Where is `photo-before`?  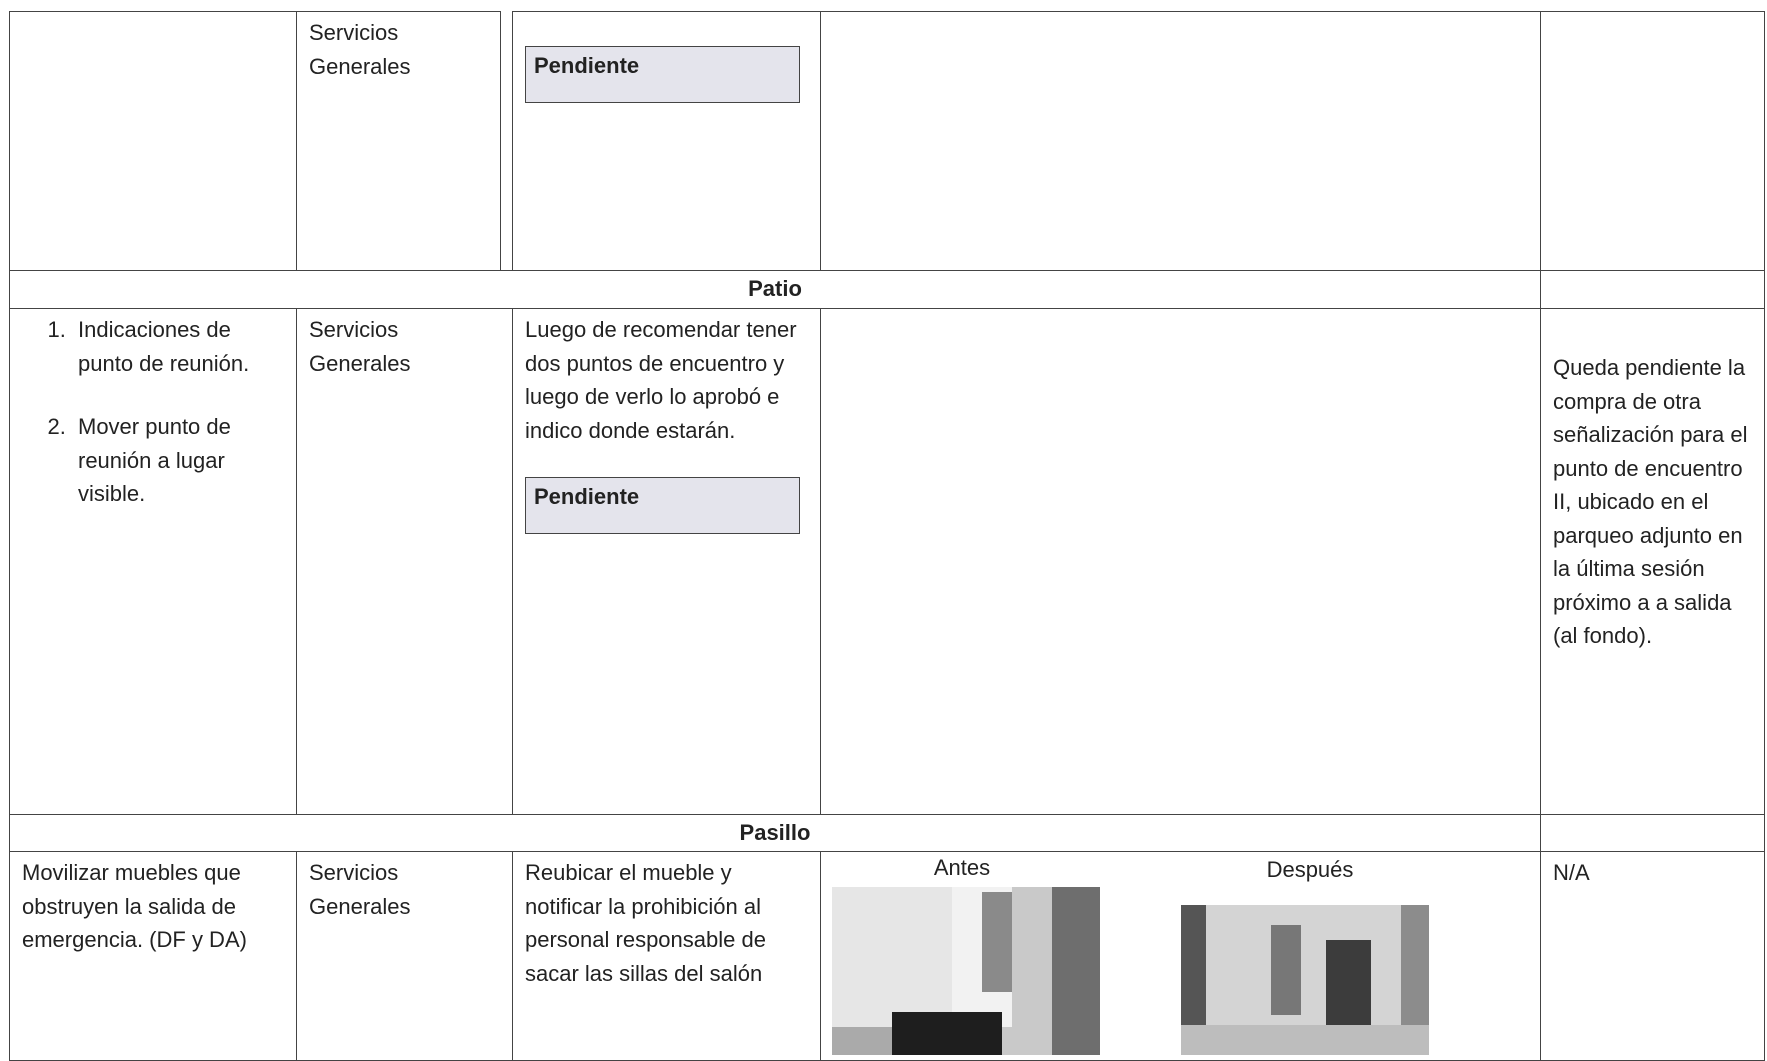
photo-before is located at coordinates (966, 971).